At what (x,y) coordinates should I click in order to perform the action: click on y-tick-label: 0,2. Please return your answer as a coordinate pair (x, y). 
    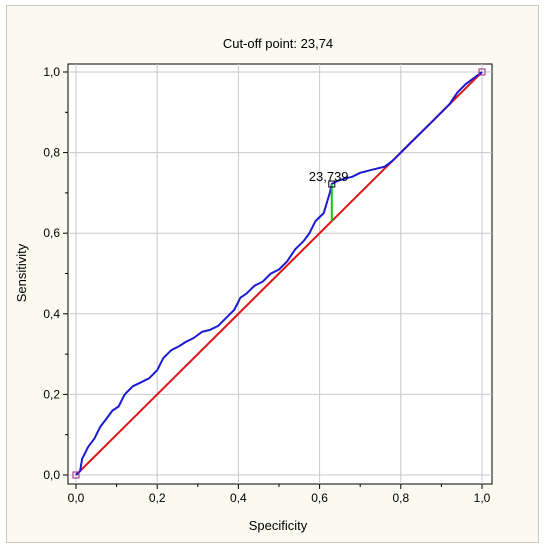
    Looking at the image, I should click on (51, 394).